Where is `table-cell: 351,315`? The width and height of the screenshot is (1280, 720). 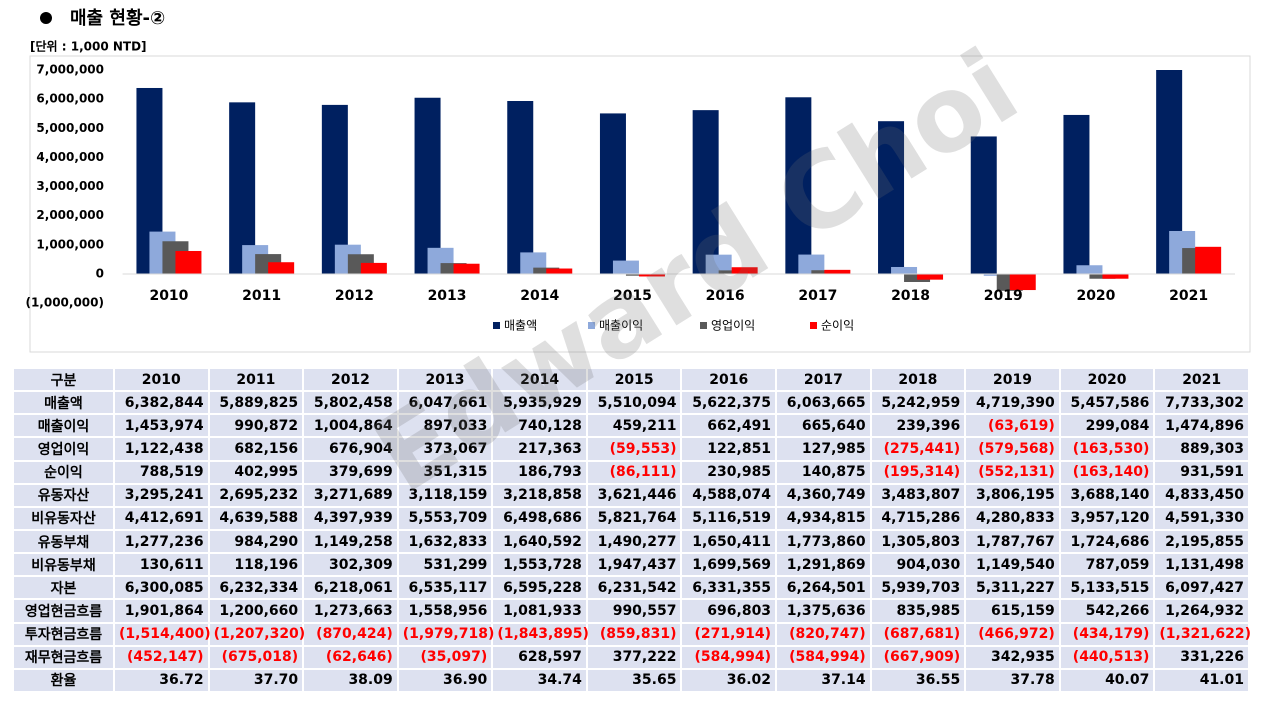 table-cell: 351,315 is located at coordinates (445, 472).